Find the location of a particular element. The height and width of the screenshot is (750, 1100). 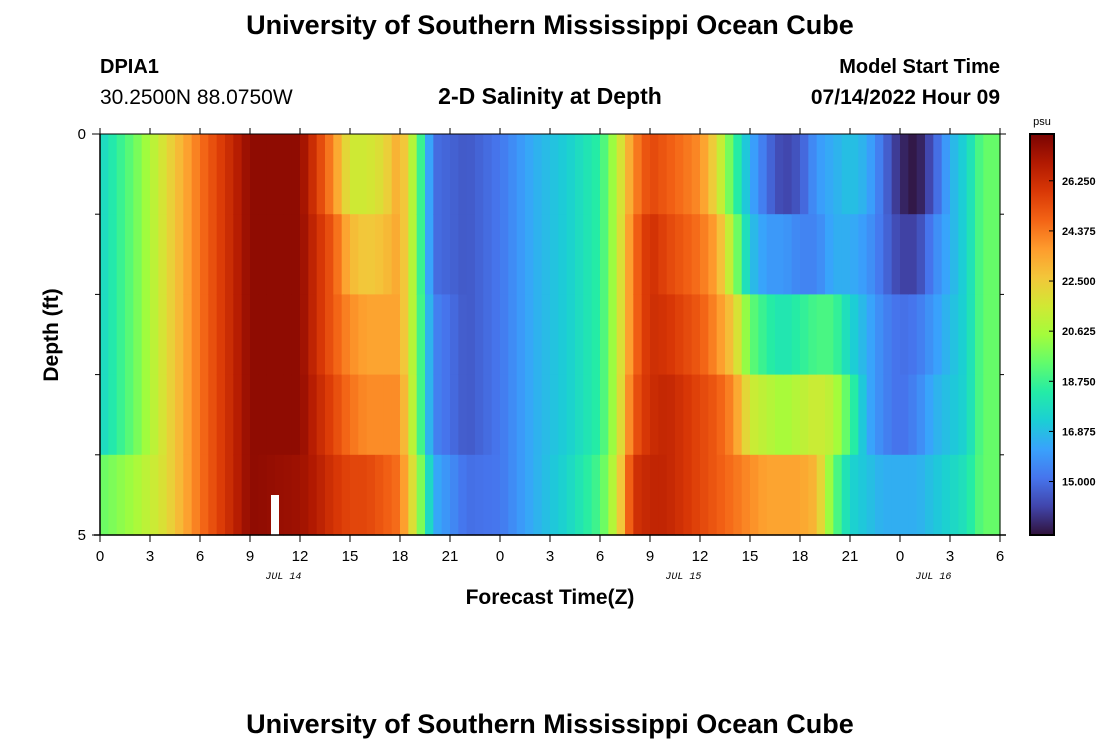

date-label: JUL 15 is located at coordinates (683, 577).